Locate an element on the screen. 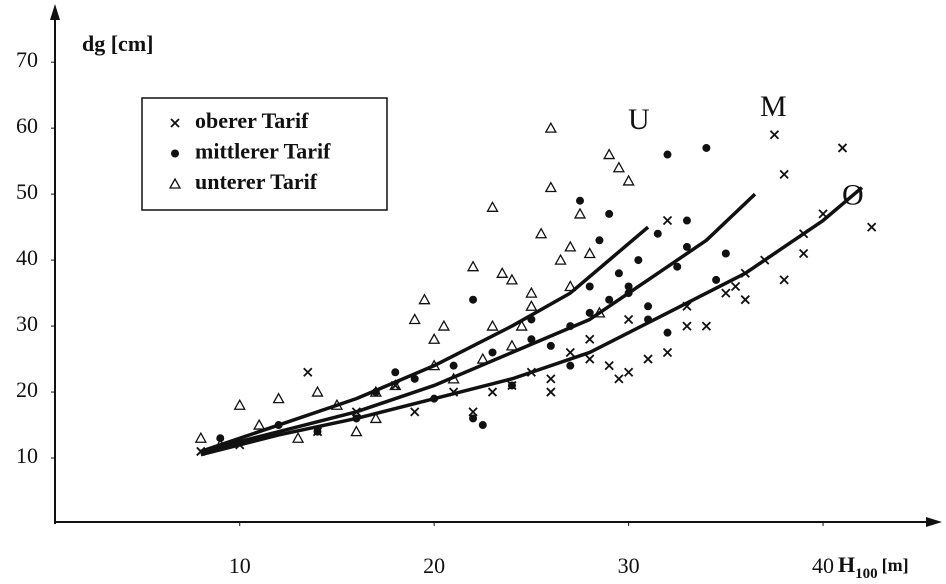 This screenshot has width=946, height=584. x-tick-label: 30 is located at coordinates (629, 565).